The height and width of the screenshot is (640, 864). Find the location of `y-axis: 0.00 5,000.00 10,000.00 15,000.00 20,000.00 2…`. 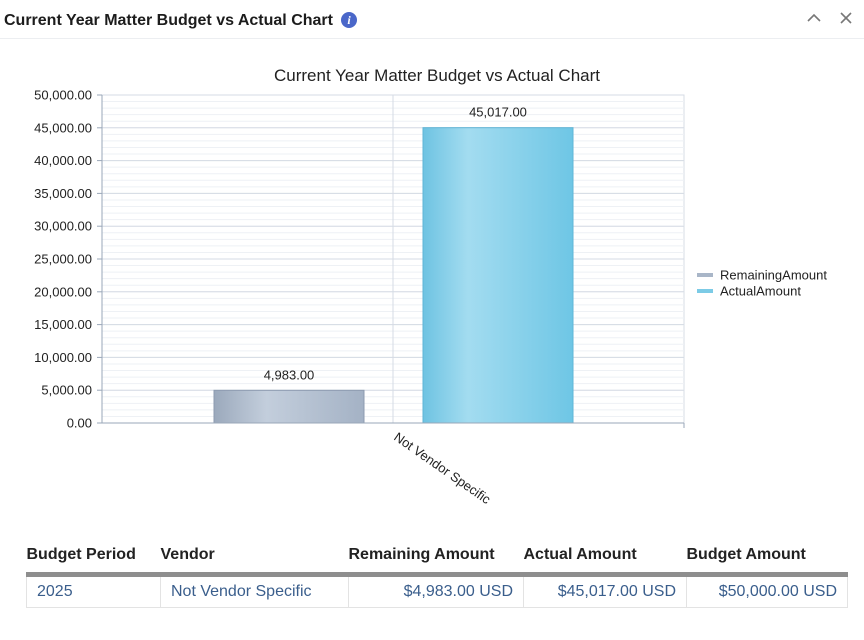

y-axis: 0.00 5,000.00 10,000.00 15,000.00 20,000.00 2… is located at coordinates (68, 259).